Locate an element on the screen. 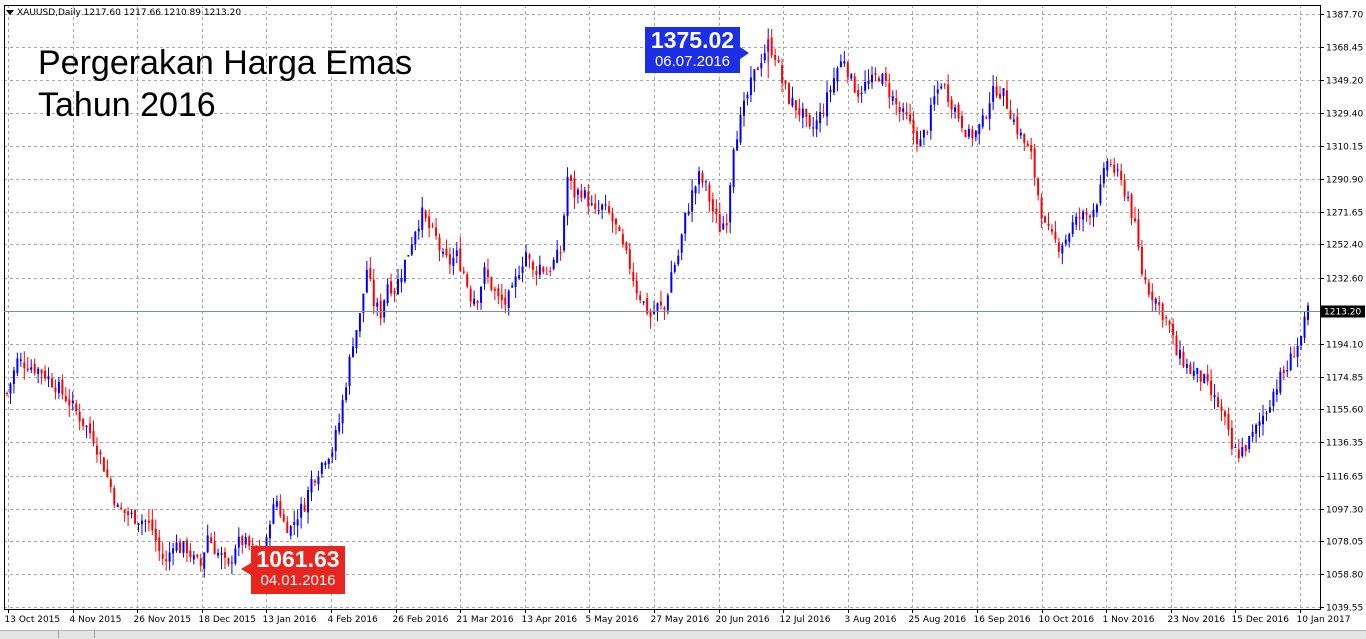  high-price-date: 06.07.2016 is located at coordinates (692, 61).